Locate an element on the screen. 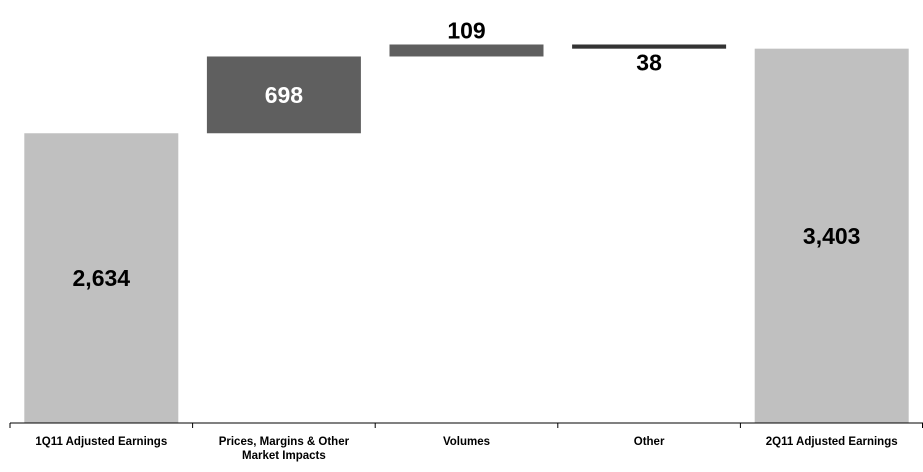 This screenshot has height=472, width=923. data-label-2: 698 is located at coordinates (284, 95).